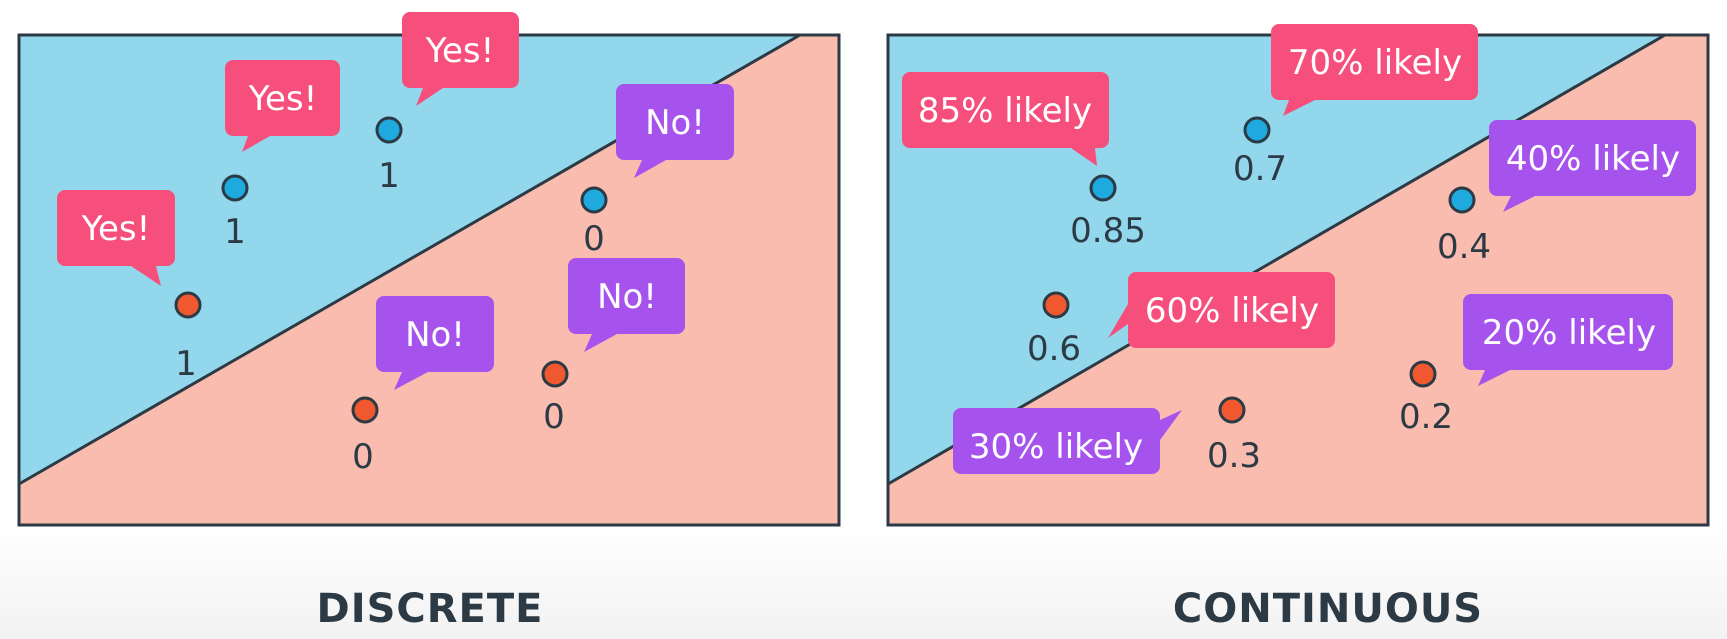 The height and width of the screenshot is (639, 1727). I want to click on bubble-text: 20% likely, so click(1569, 333).